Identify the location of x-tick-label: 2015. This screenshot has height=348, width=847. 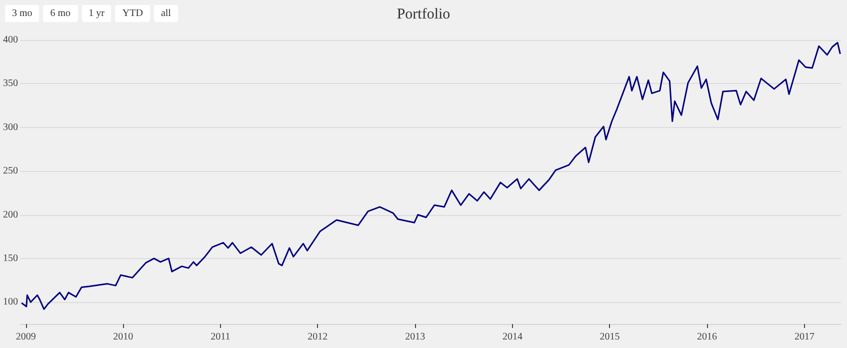
(610, 337).